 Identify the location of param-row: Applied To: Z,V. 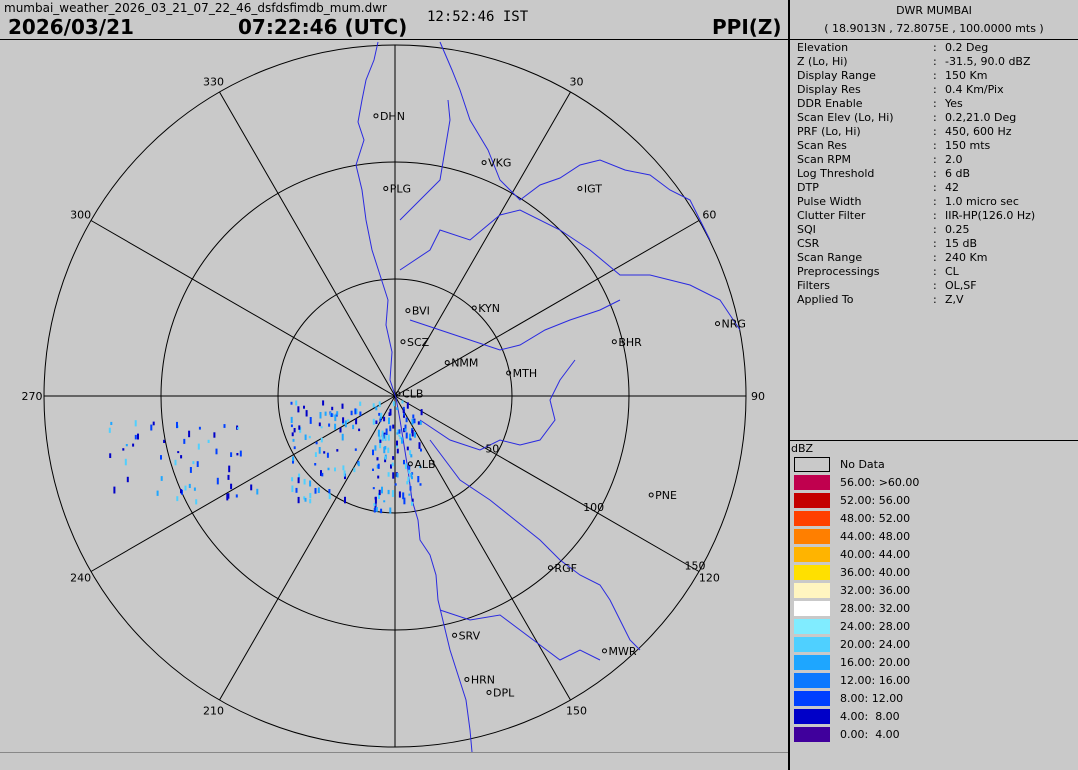
(932, 300).